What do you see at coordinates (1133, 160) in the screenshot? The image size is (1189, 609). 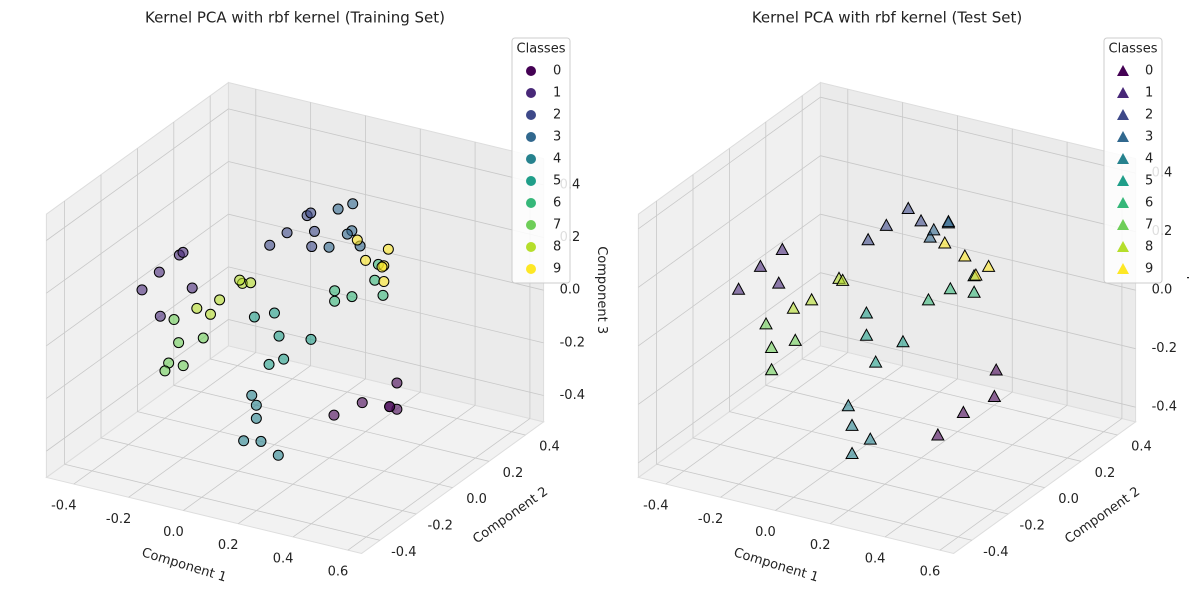 I see `legend-box` at bounding box center [1133, 160].